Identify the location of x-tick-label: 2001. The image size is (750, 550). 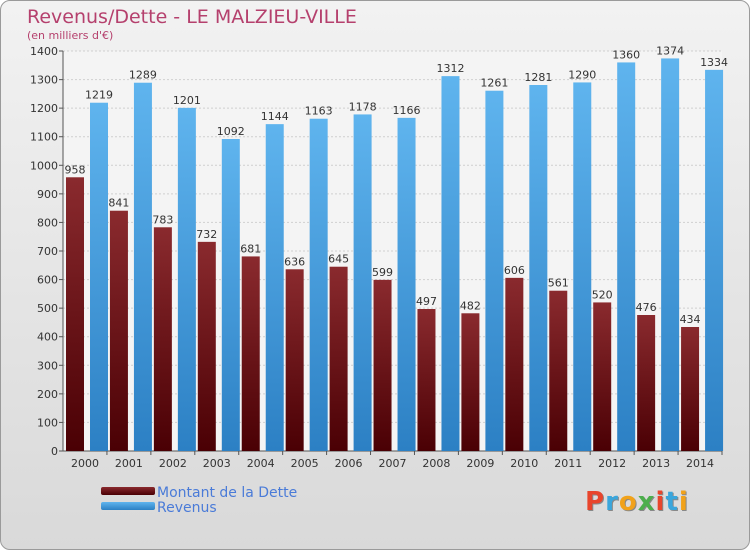
(129, 463).